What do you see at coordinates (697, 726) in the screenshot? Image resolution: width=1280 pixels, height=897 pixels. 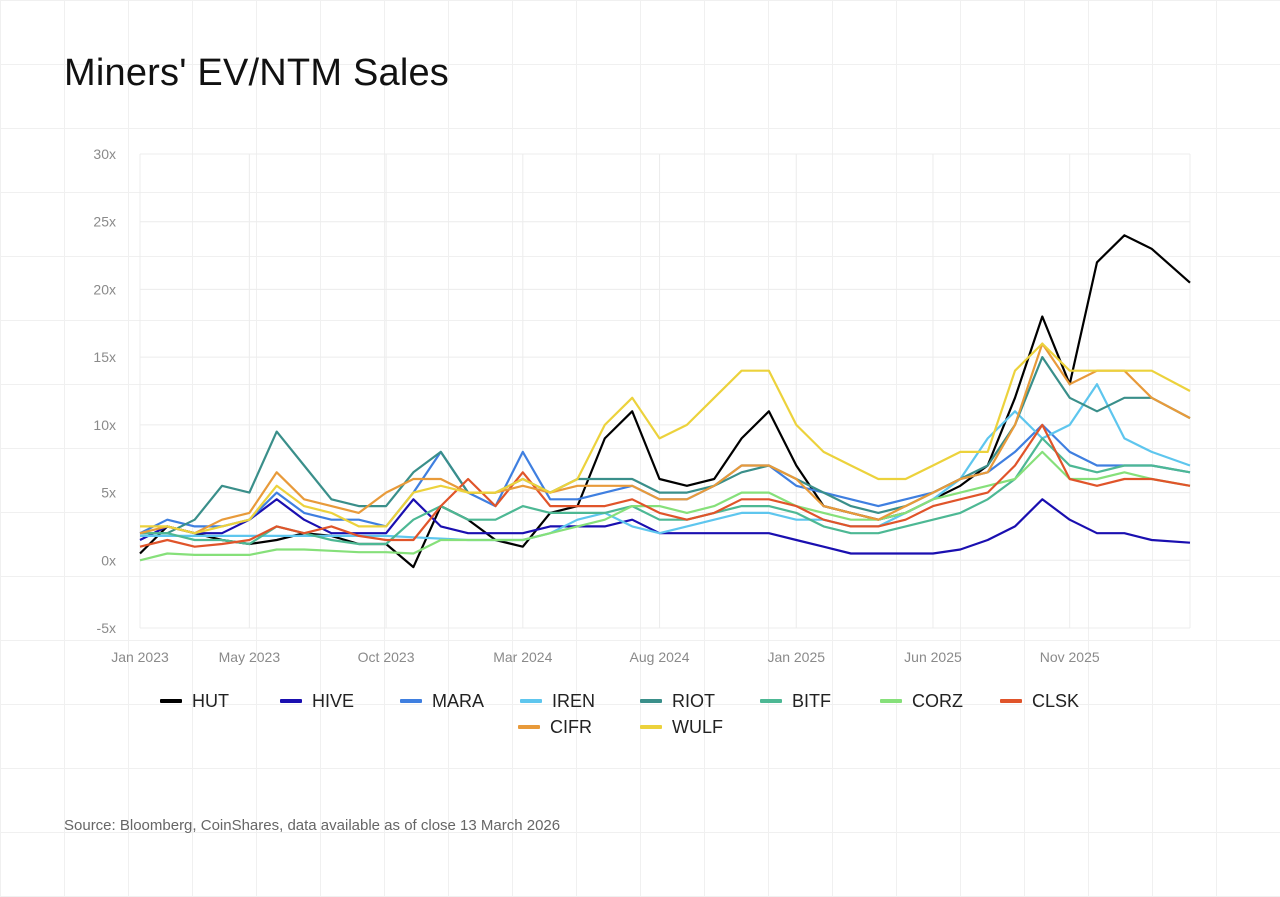 I see `legend-label: WULF` at bounding box center [697, 726].